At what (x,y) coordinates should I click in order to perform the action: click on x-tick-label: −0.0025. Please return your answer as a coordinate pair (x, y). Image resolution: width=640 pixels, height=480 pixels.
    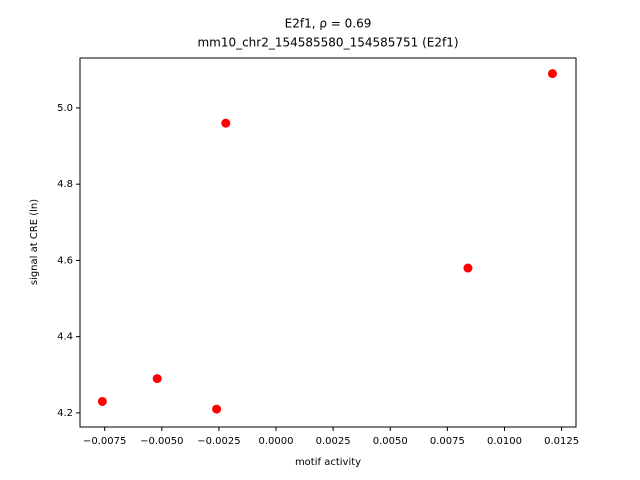
    Looking at the image, I should click on (218, 441).